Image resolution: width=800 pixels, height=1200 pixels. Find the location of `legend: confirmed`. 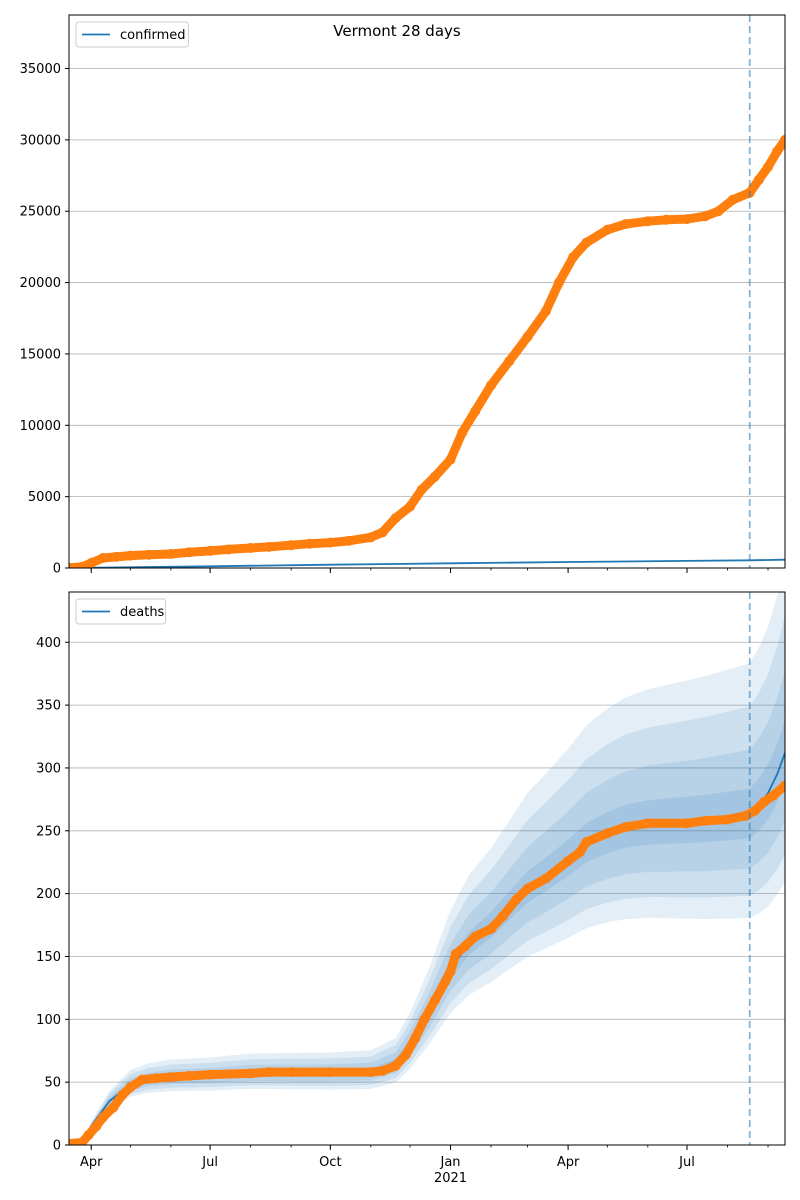

legend: confirmed is located at coordinates (132, 34).